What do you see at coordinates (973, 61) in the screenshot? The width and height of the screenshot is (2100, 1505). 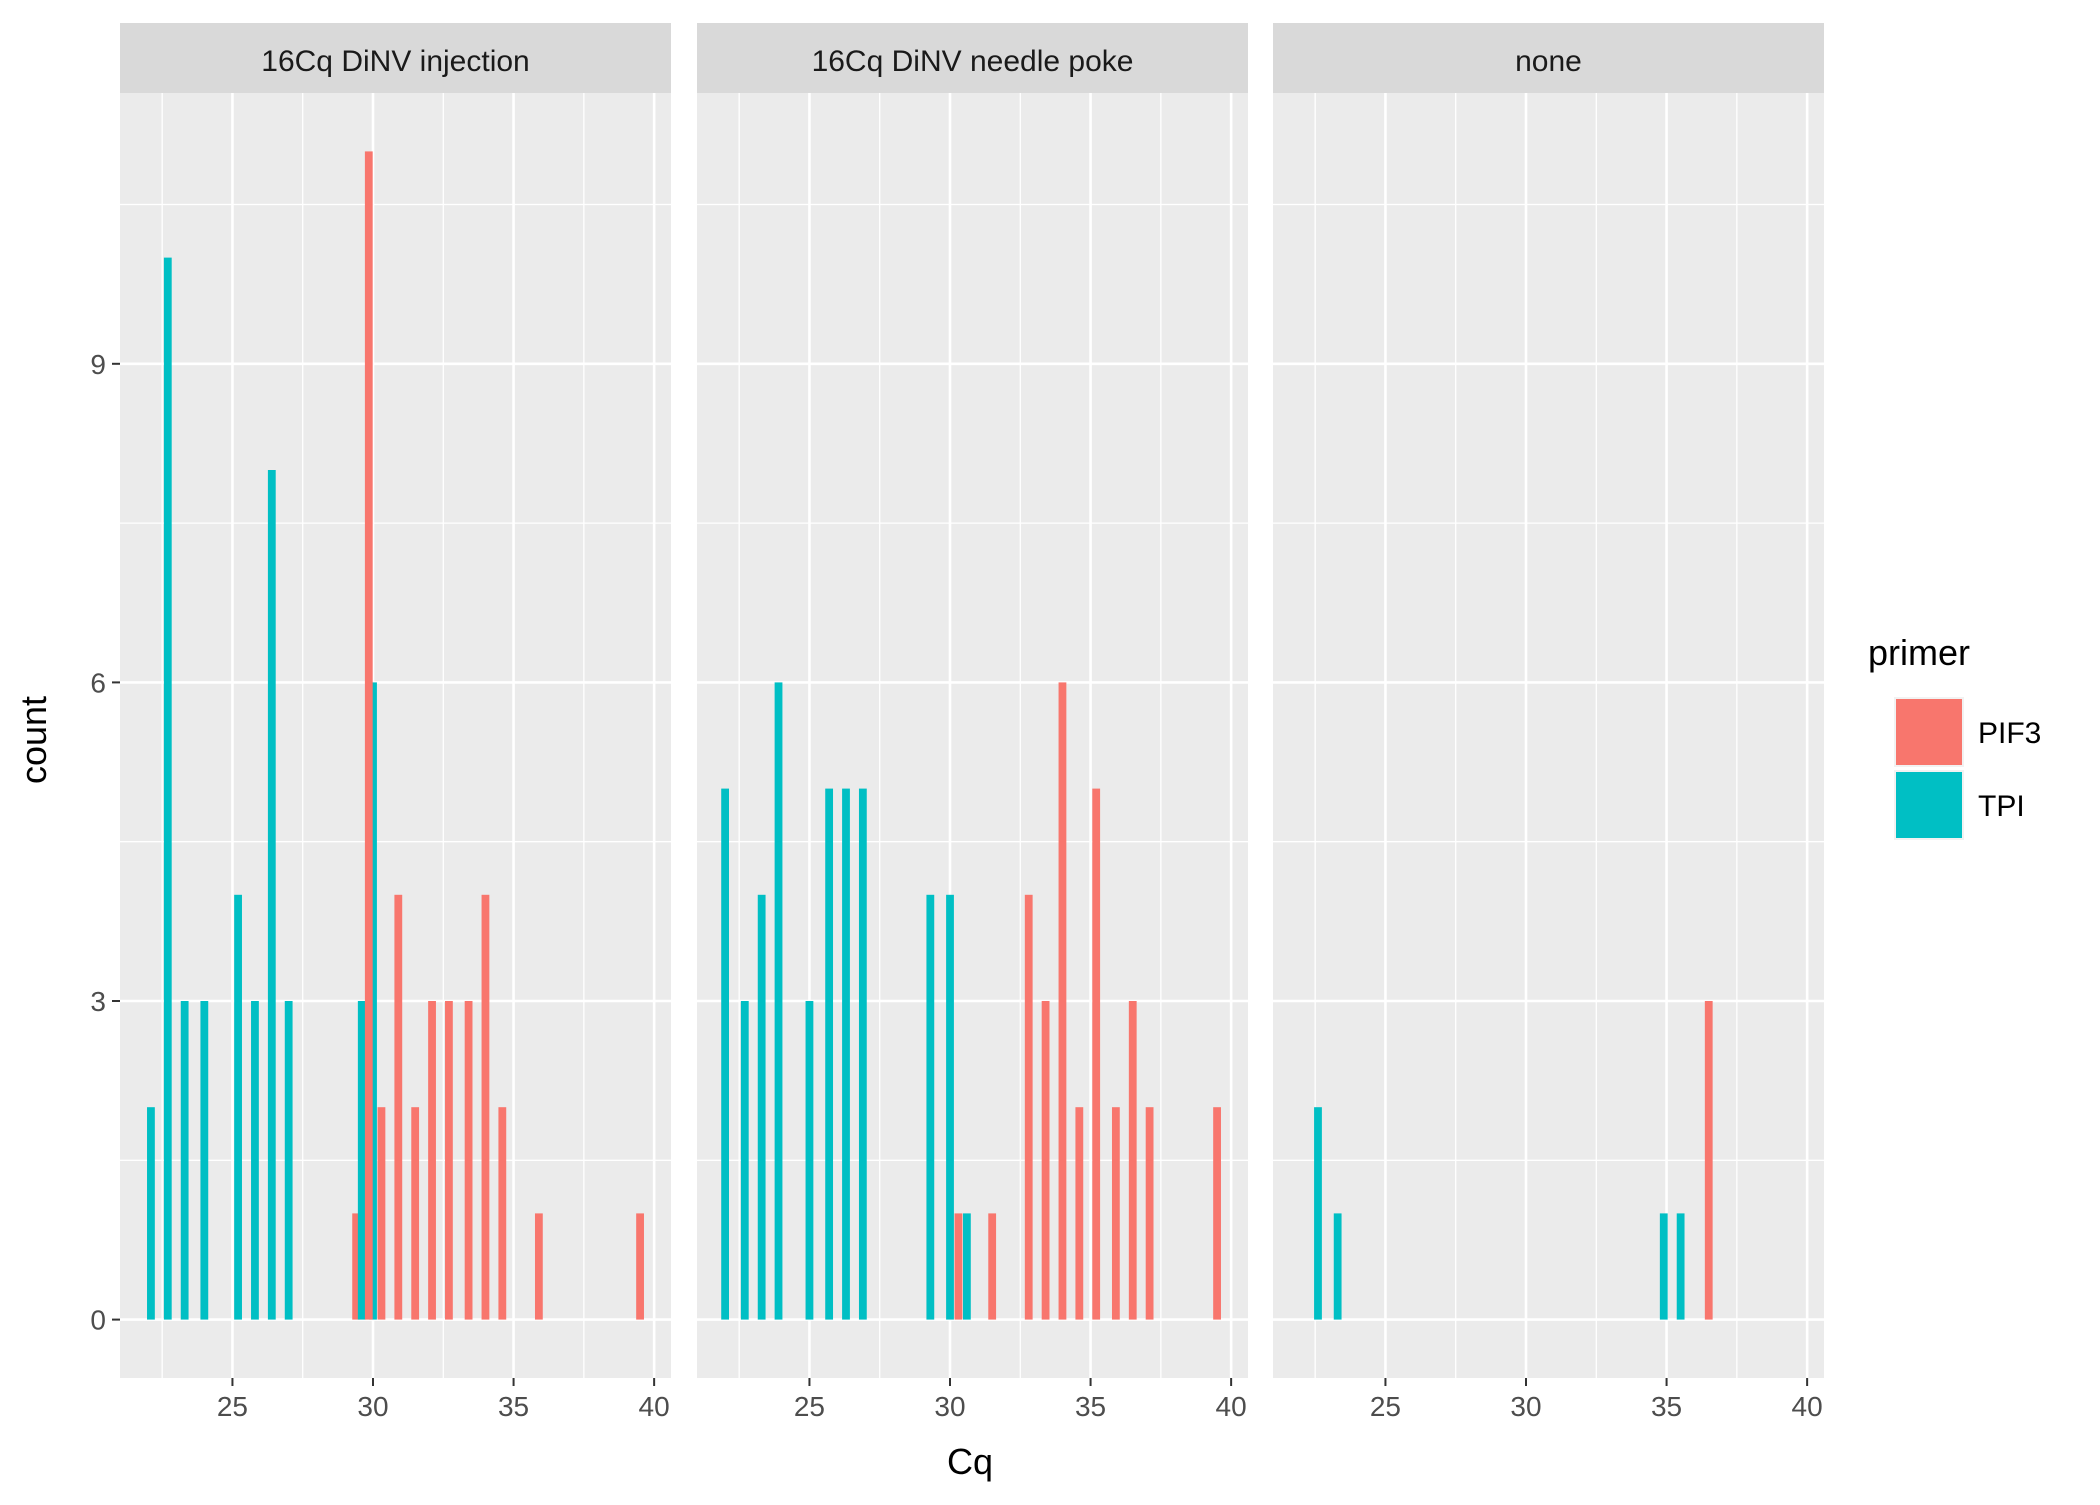 I see `facet-strip-title: 16Cq DiNV needle poke` at bounding box center [973, 61].